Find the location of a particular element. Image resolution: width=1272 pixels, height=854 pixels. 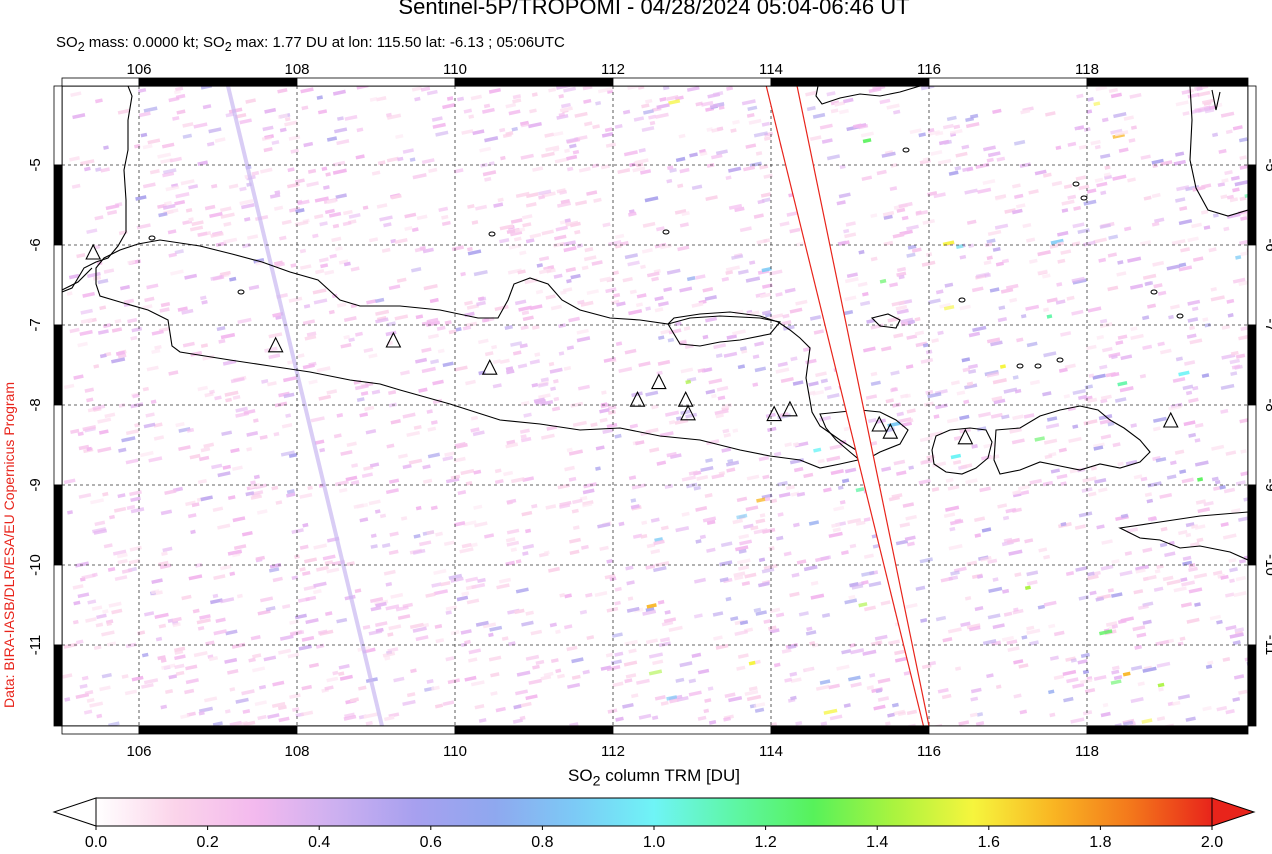

volcano-marker is located at coordinates (774, 413).